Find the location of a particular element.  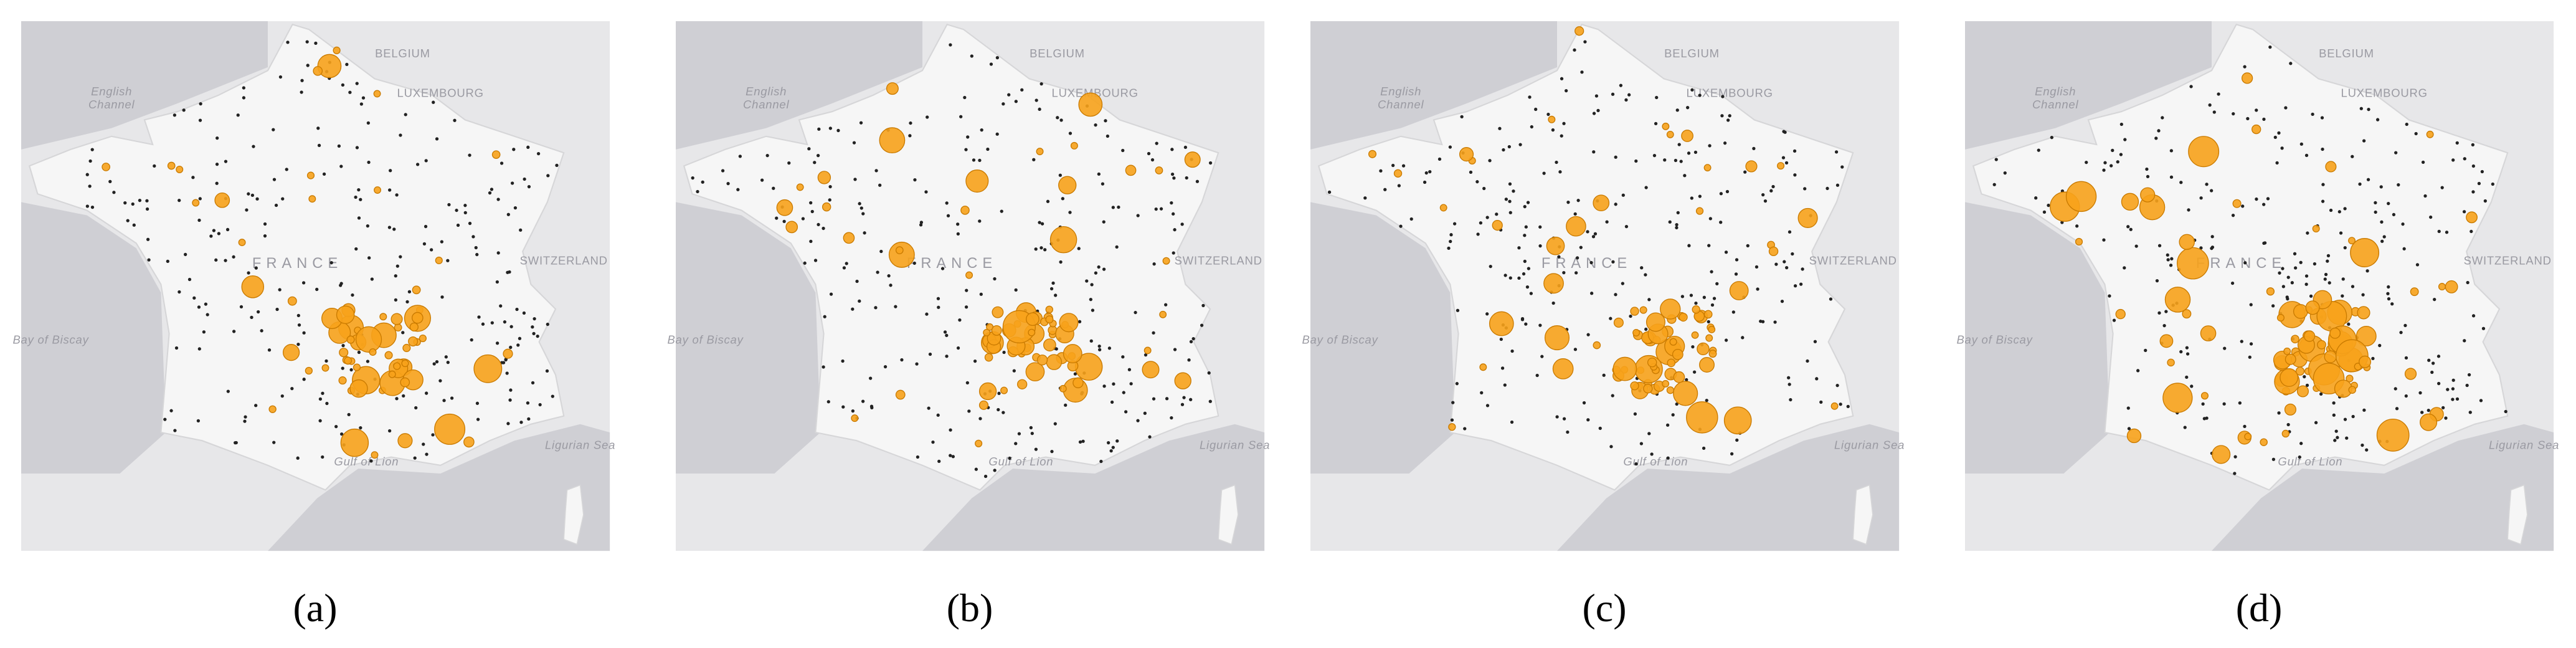

map-label: English is located at coordinates (767, 91).